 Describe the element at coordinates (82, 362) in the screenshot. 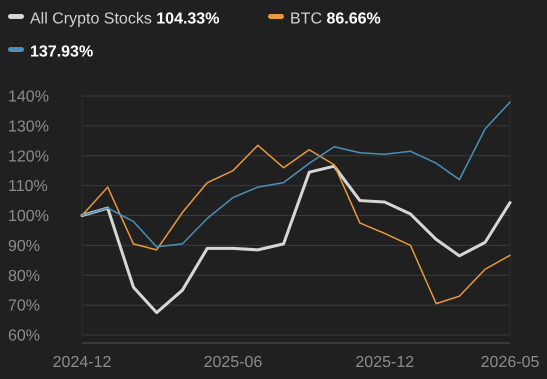

I see `x-tick-label: 2024-12` at that location.